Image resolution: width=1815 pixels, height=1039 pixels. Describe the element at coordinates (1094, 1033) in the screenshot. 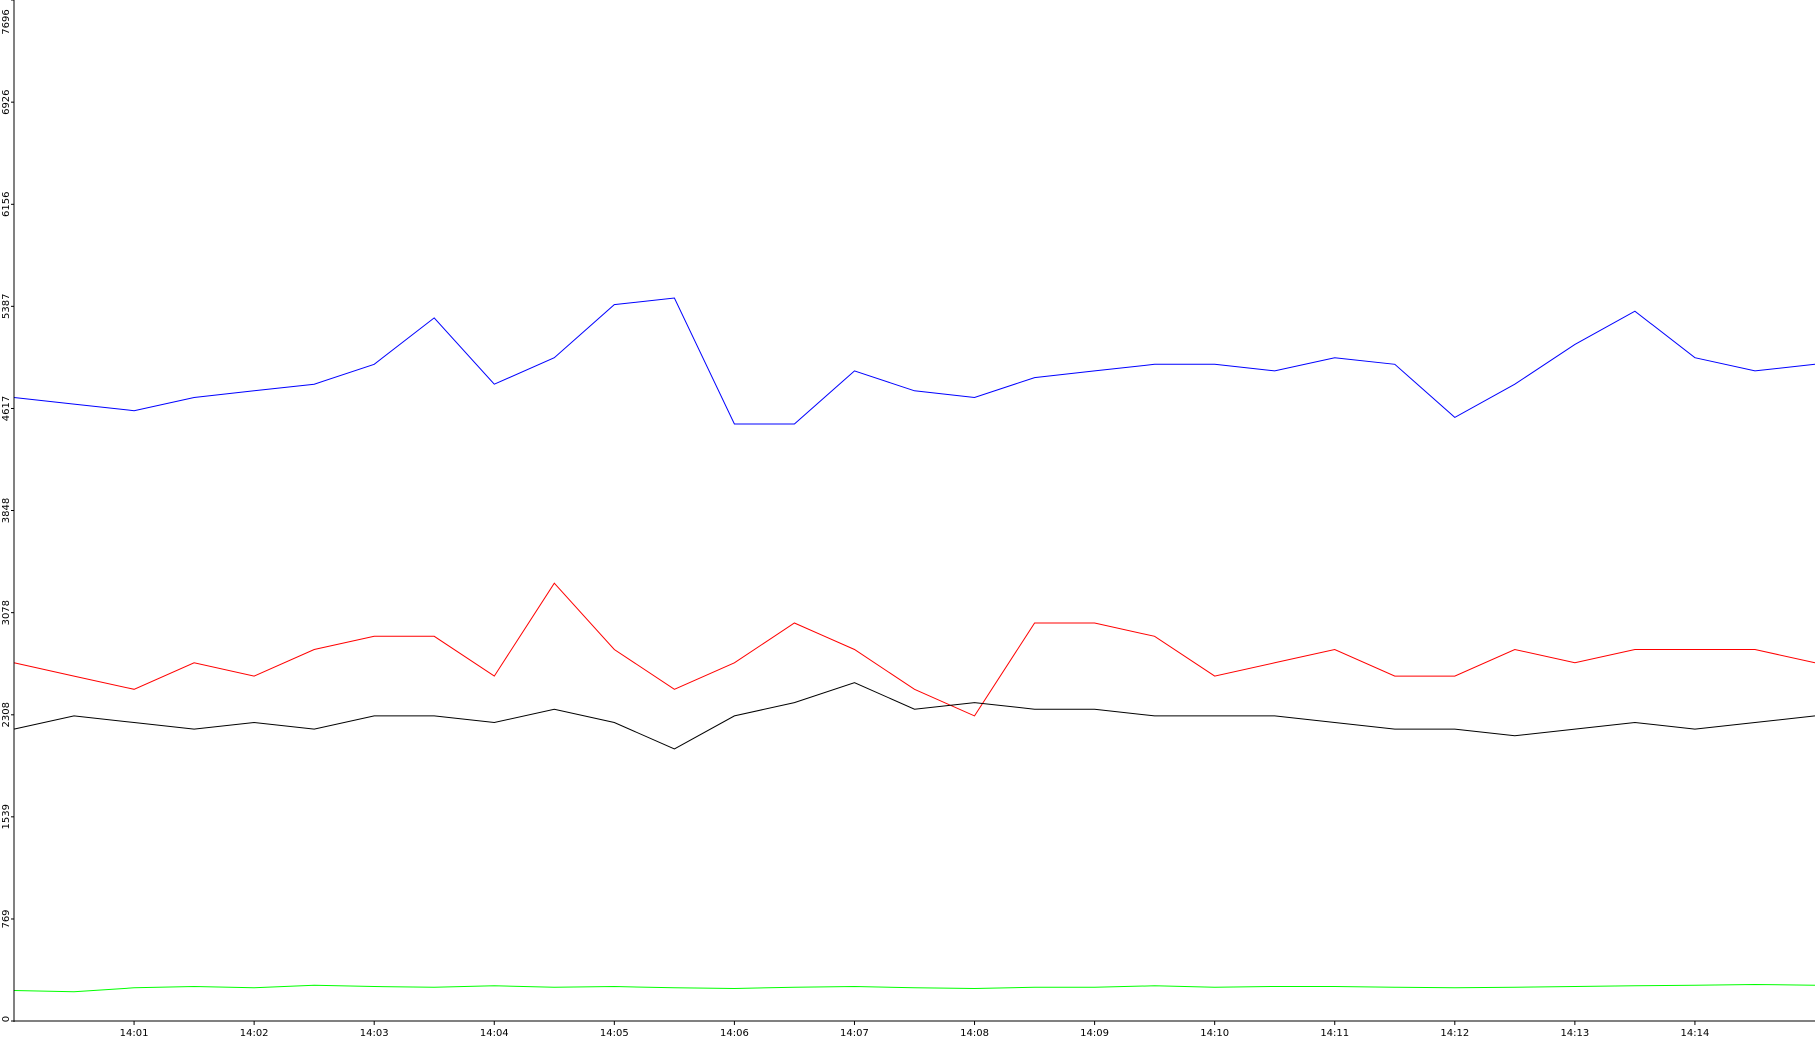

I see `x-tick-label: 14:09` at that location.